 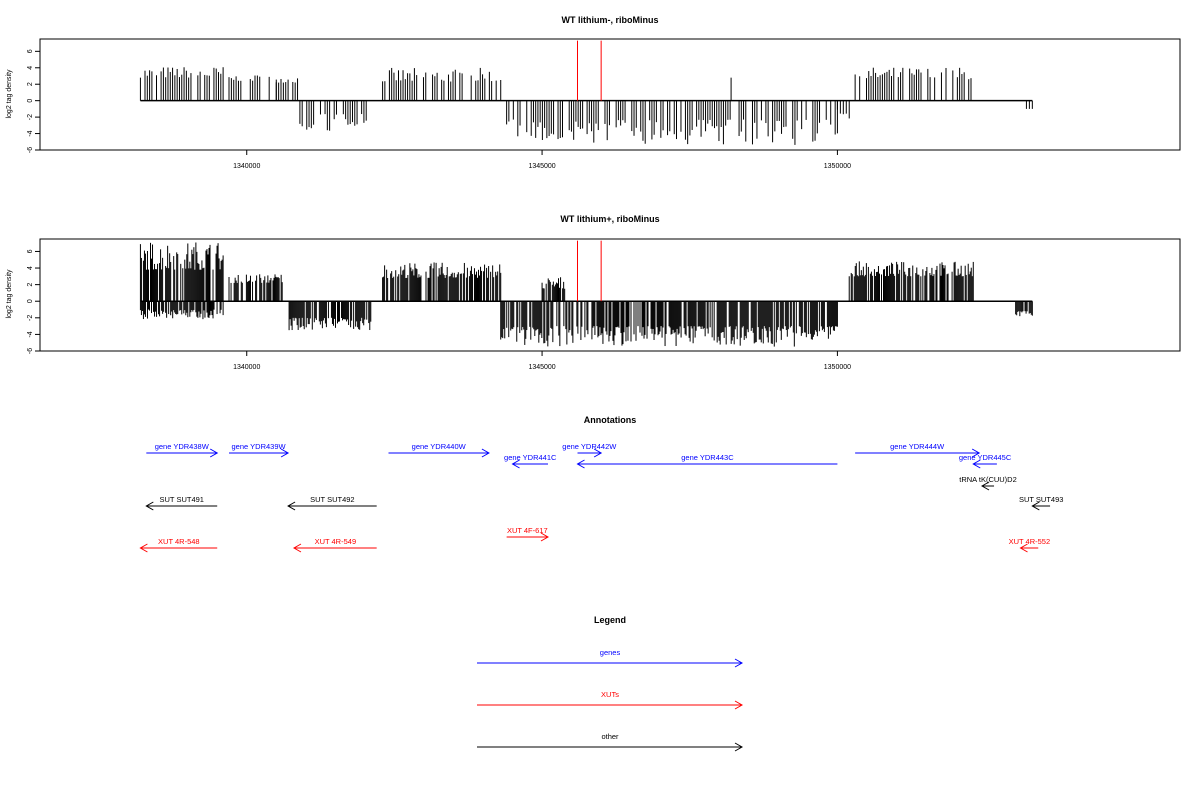 What do you see at coordinates (610, 694) in the screenshot?
I see `legend-label: XUTs` at bounding box center [610, 694].